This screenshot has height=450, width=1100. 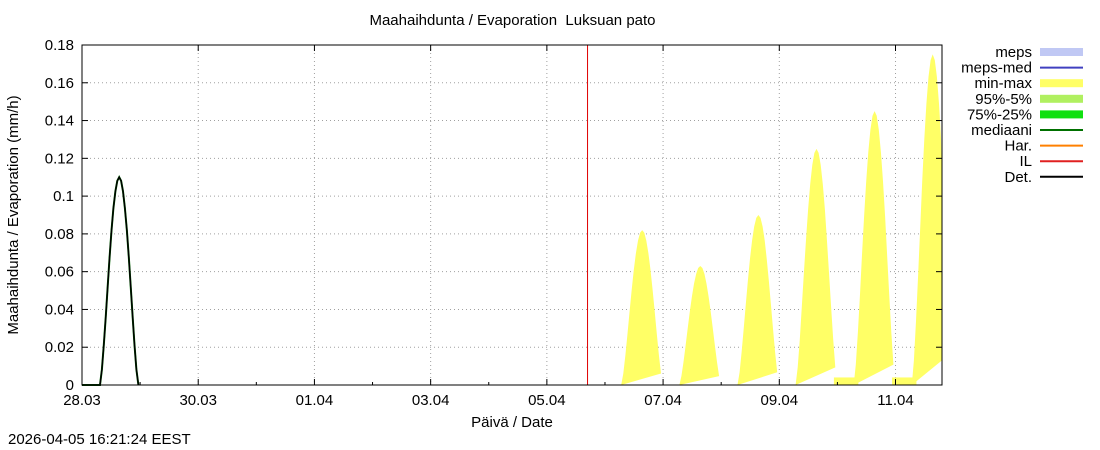 What do you see at coordinates (1018, 177) in the screenshot?
I see `legend-label: Det.` at bounding box center [1018, 177].